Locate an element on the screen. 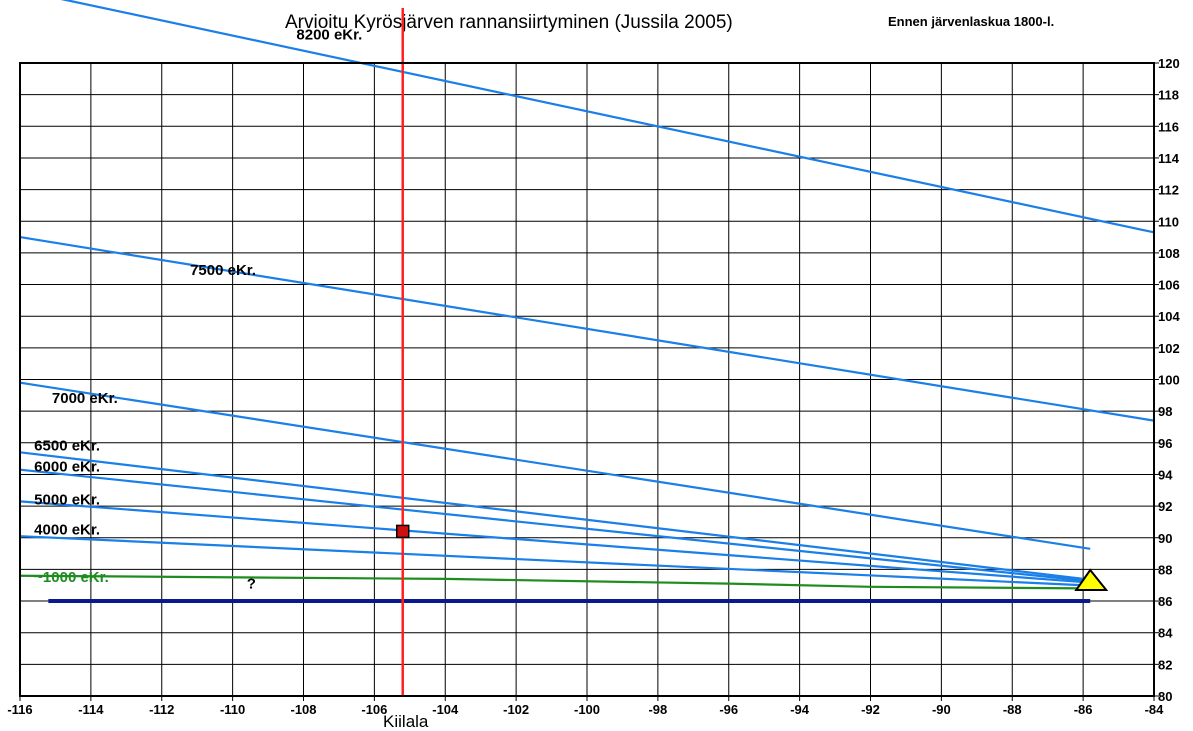 The width and height of the screenshot is (1193, 731). series-label: ~1000 eKr. is located at coordinates (71, 577).